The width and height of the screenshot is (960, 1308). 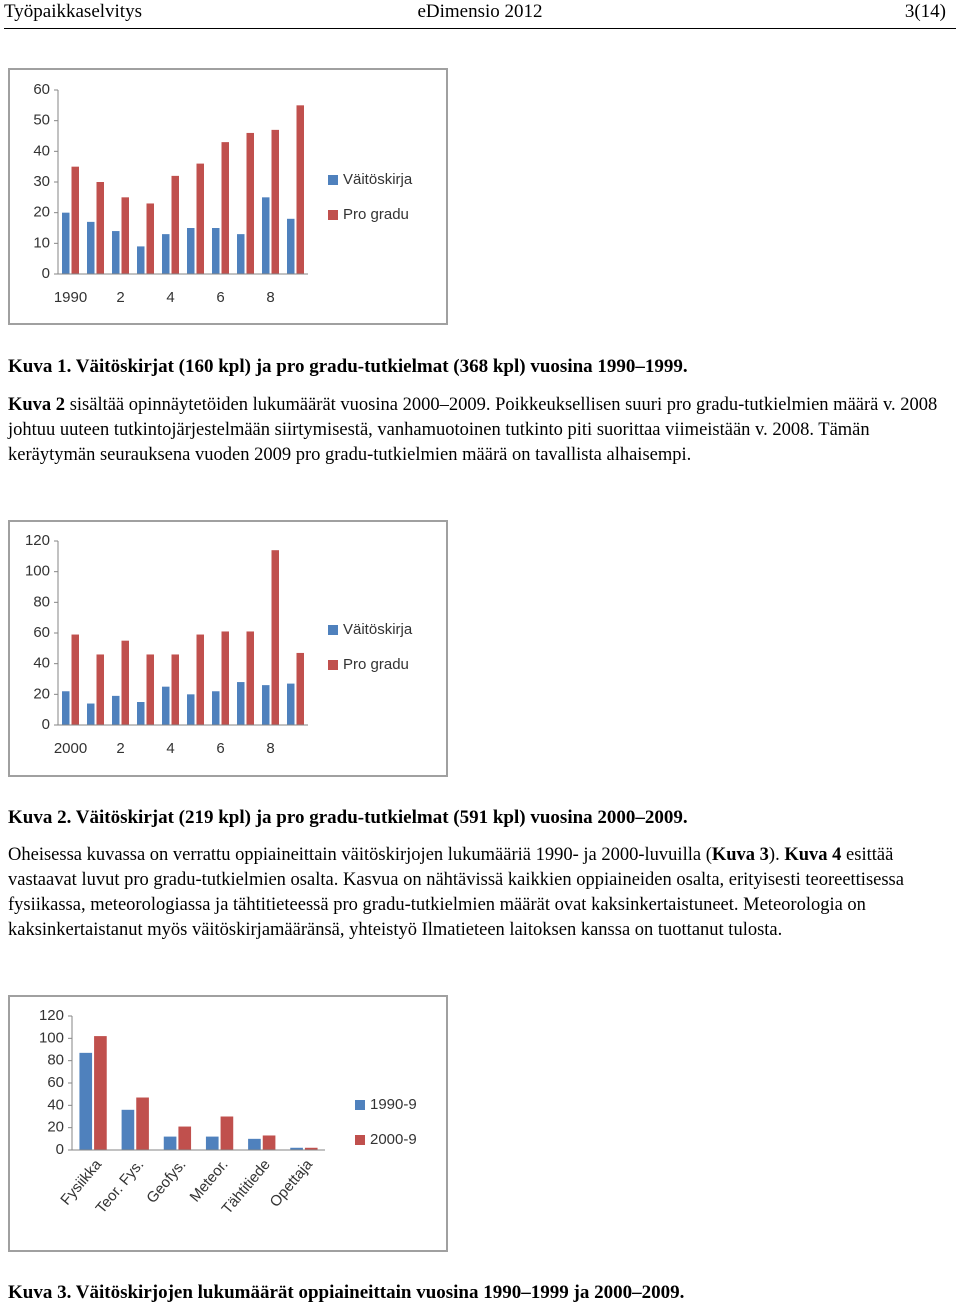 I want to click on x-tick-label: 4, so click(x=170, y=297).